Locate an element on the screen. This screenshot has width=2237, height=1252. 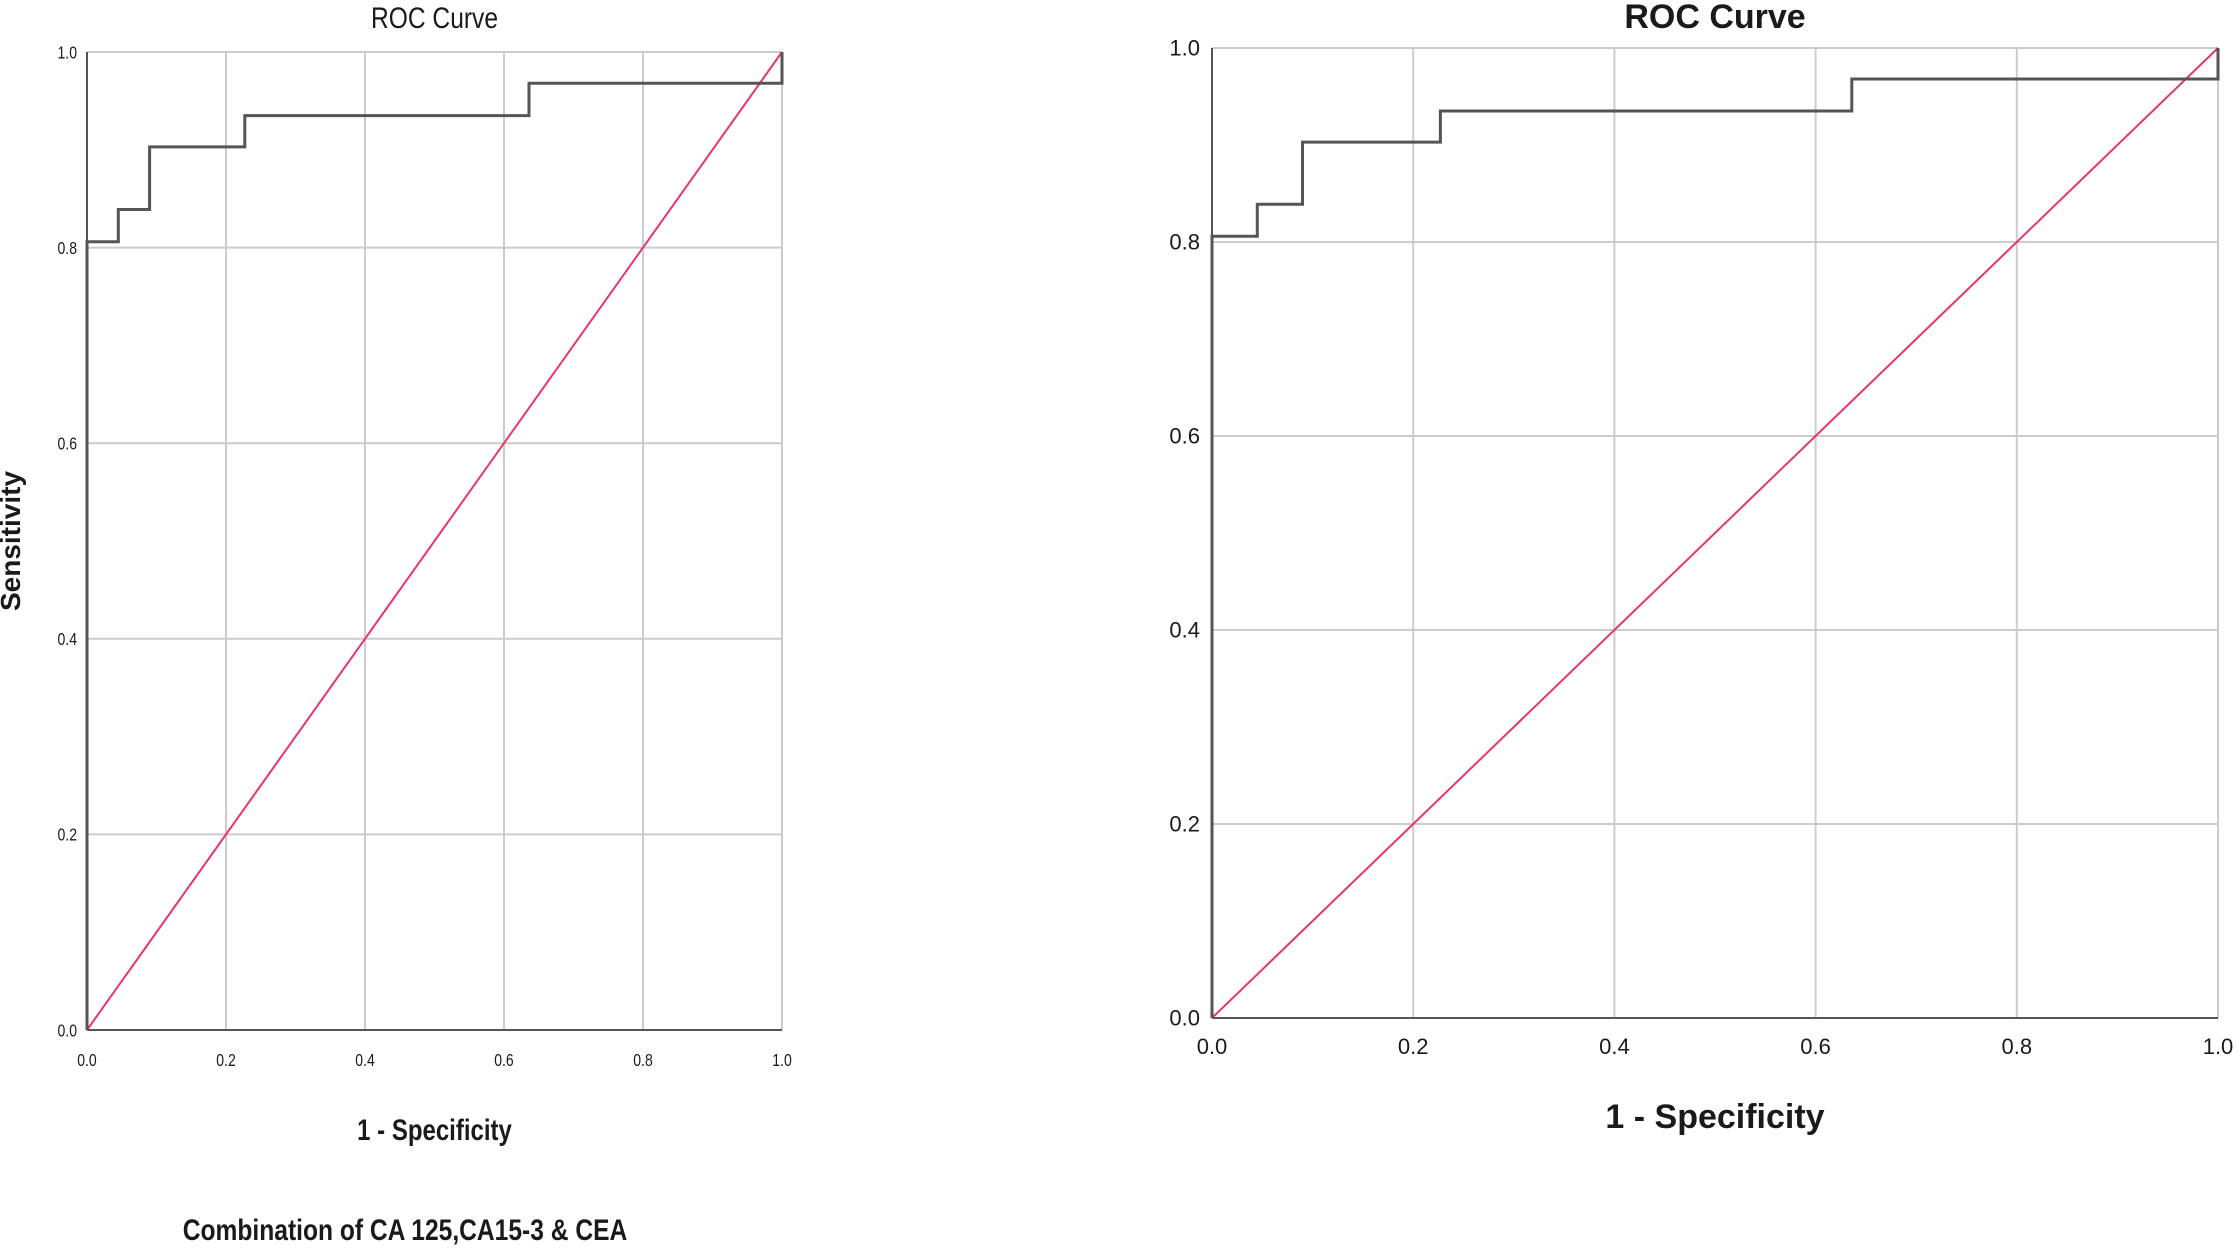
chart-2-x-tick-label: 0.8 is located at coordinates (2017, 1046).